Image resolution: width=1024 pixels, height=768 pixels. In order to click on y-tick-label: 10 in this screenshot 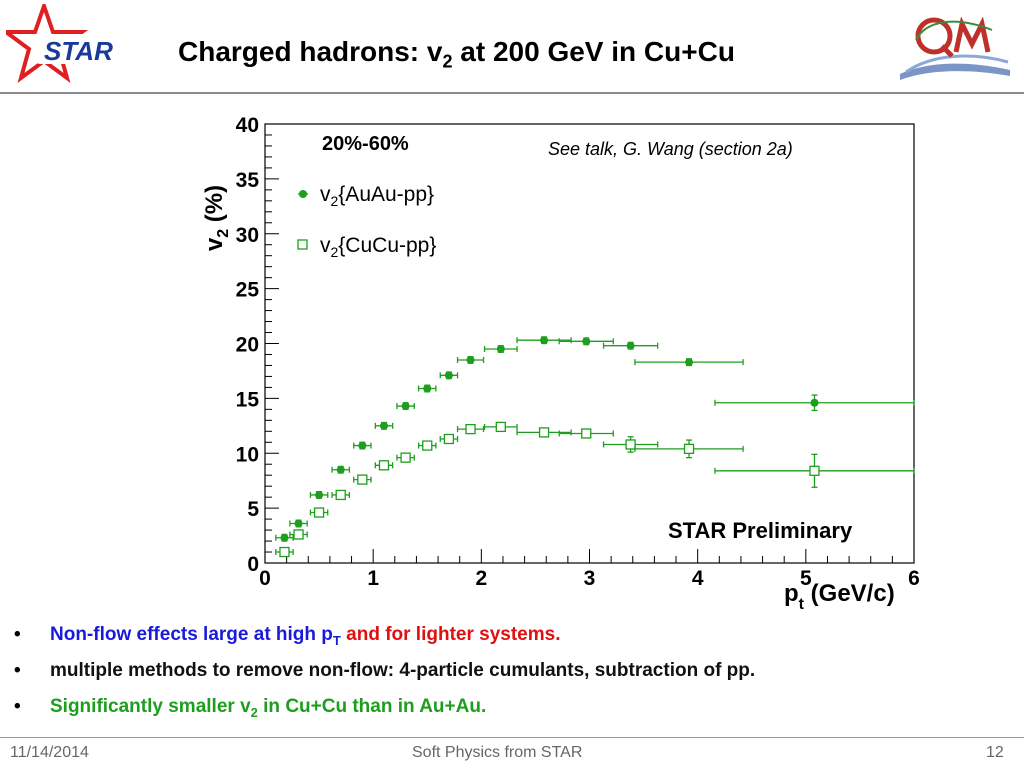, I will do `click(247, 454)`.